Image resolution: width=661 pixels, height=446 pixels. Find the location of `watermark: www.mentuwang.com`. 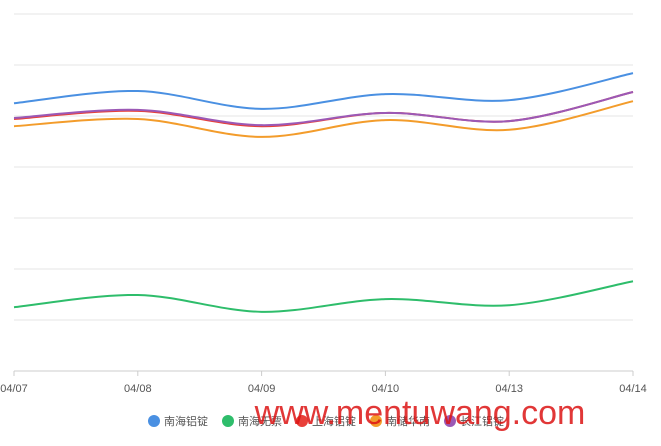

watermark: www.mentuwang.com is located at coordinates (420, 413).